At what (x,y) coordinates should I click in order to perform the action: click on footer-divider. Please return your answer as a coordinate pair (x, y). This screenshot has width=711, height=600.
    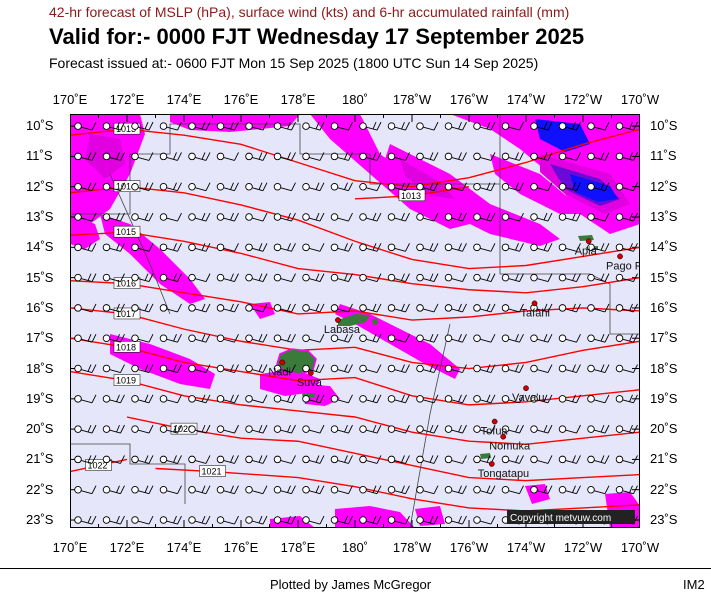
    Looking at the image, I should click on (355, 568).